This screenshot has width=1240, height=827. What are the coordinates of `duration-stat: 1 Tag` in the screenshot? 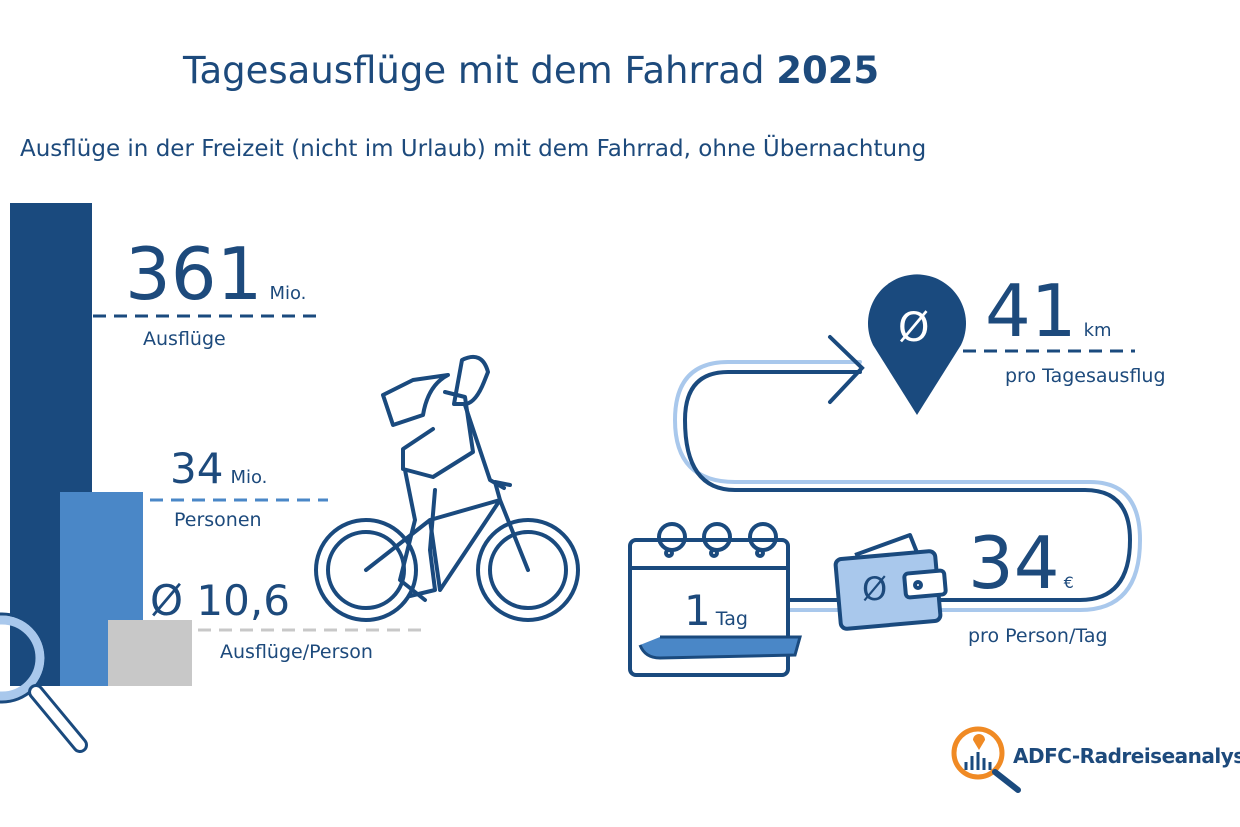 It's located at (716, 611).